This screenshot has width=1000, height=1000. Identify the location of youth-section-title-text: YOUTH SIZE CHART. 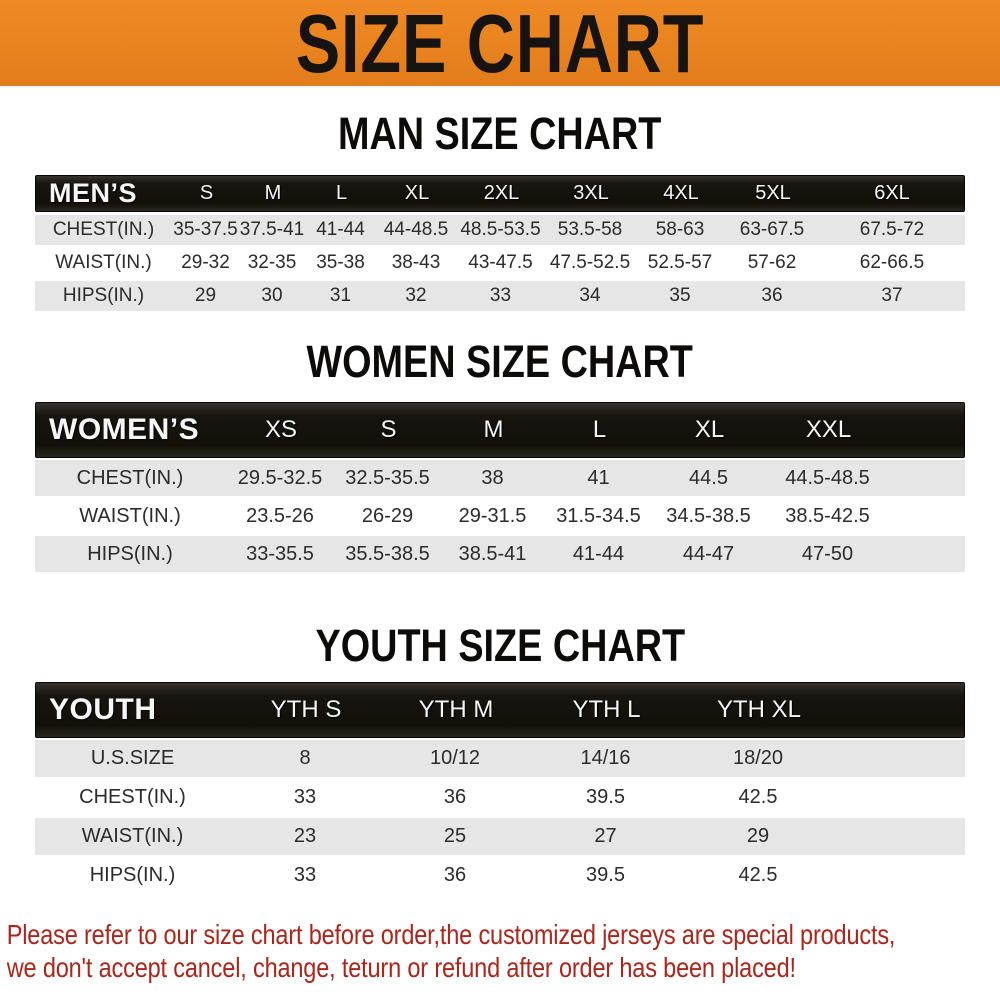
(500, 645).